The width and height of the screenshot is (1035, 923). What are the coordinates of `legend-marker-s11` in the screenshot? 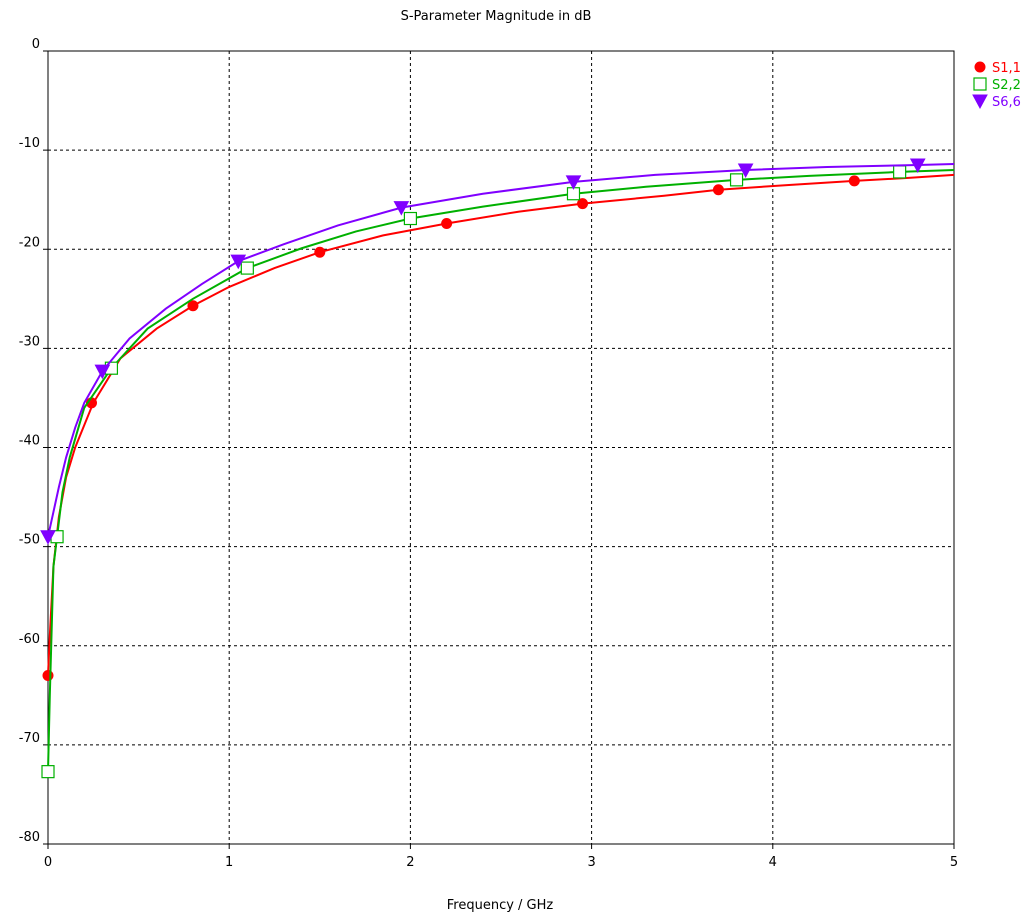 It's located at (980, 67).